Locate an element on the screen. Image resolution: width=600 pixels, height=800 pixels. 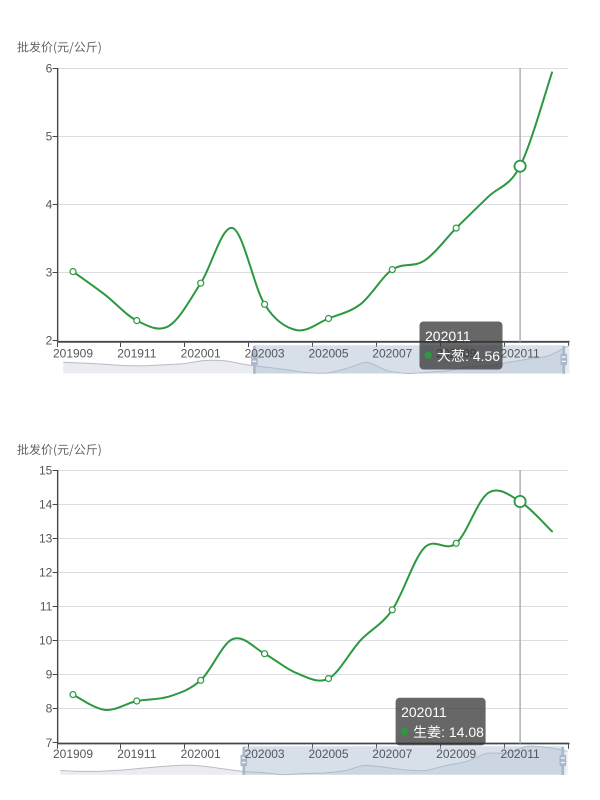
svg-text: 2 is located at coordinates (49, 341).